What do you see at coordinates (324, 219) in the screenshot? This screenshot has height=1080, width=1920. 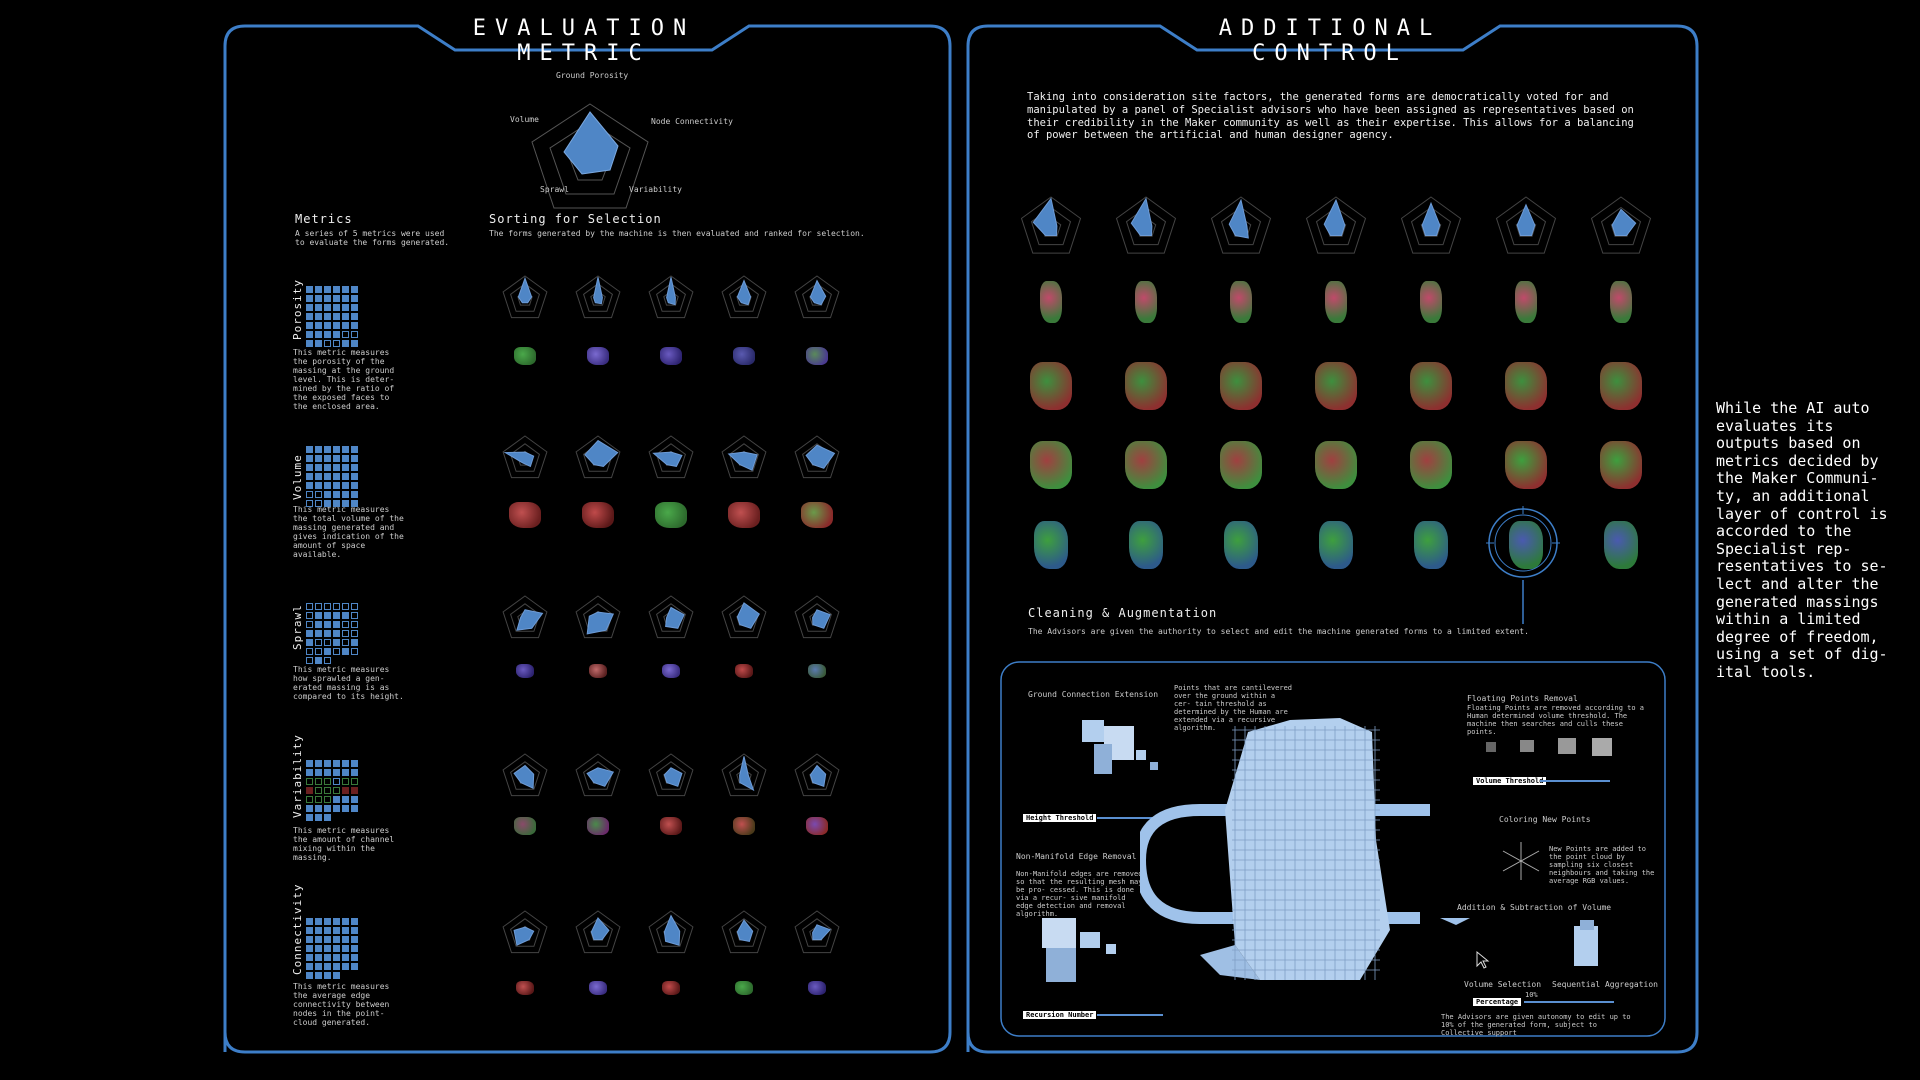 I see `metrics-heading: Metrics` at bounding box center [324, 219].